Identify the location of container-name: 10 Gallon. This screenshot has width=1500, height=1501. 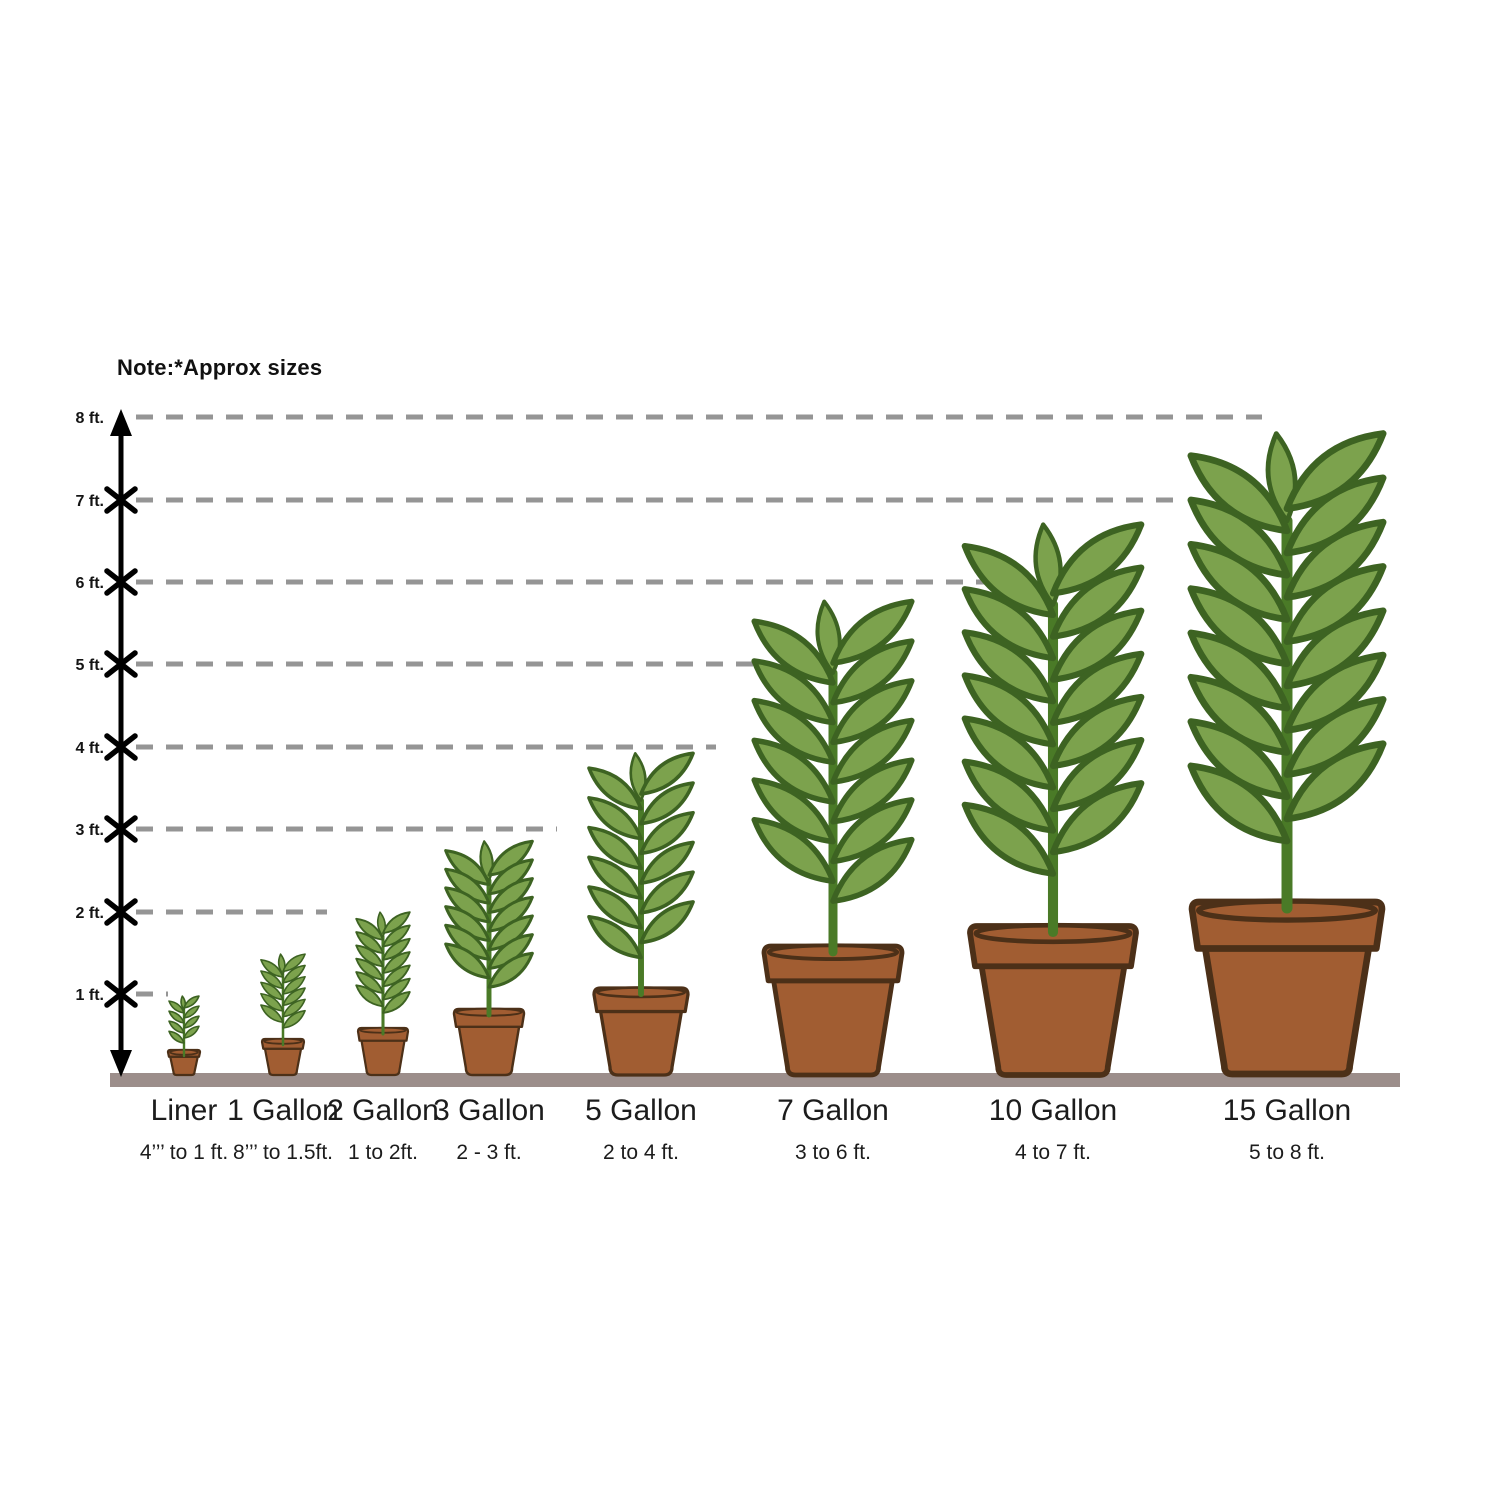
(1053, 1110).